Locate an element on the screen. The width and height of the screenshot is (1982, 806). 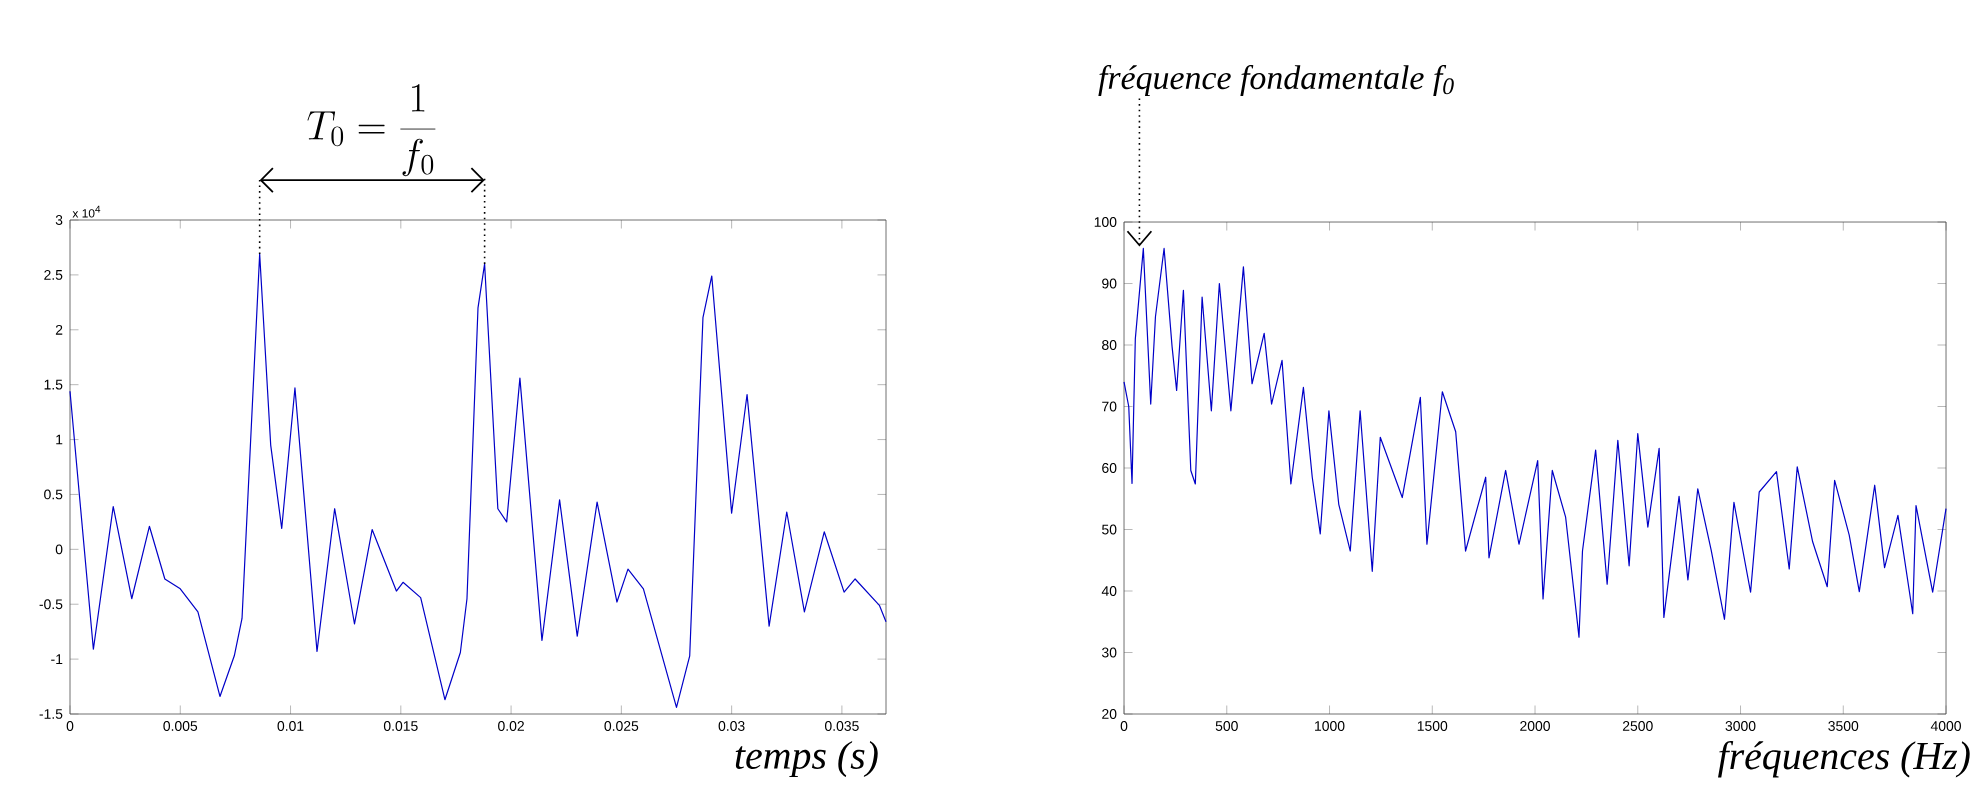
annotation: fréquence fondamentale f$_{0}$ is located at coordinates (1276, 81).